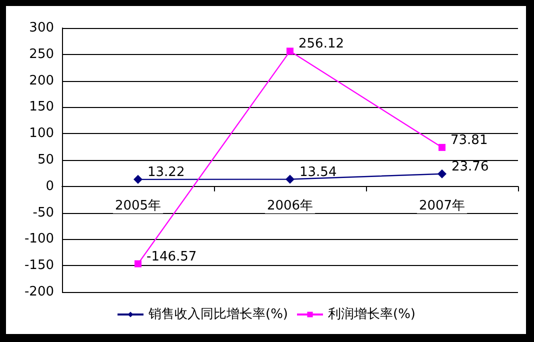  What do you see at coordinates (218, 314) in the screenshot?
I see `legend-label: 销售收入同比增长率(%)` at bounding box center [218, 314].